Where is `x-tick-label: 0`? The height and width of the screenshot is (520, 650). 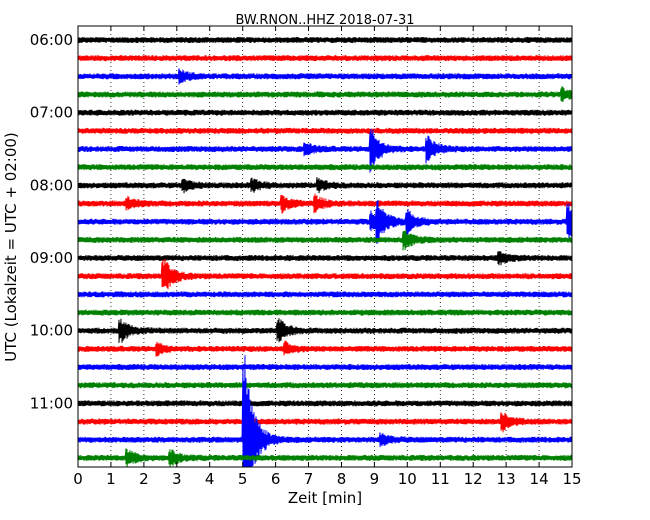 x-tick-label: 0 is located at coordinates (78, 479).